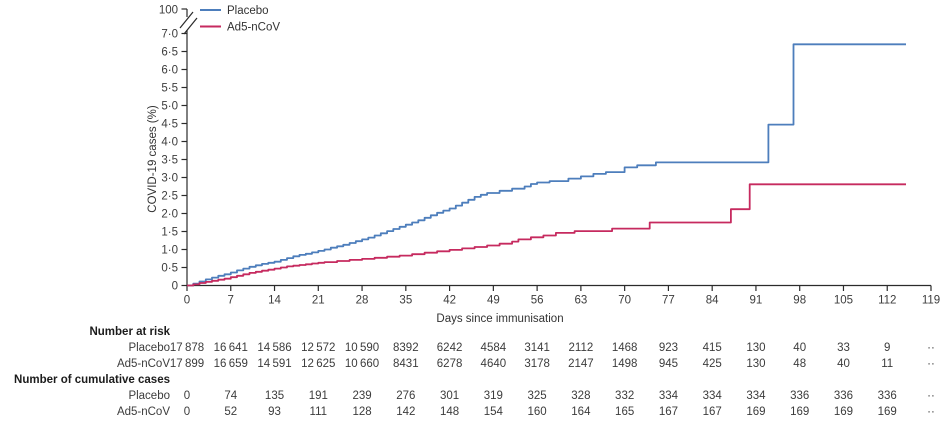 This screenshot has width=941, height=425. What do you see at coordinates (318, 348) in the screenshot?
I see `at-risk-row-placebo-value: 12 572` at bounding box center [318, 348].